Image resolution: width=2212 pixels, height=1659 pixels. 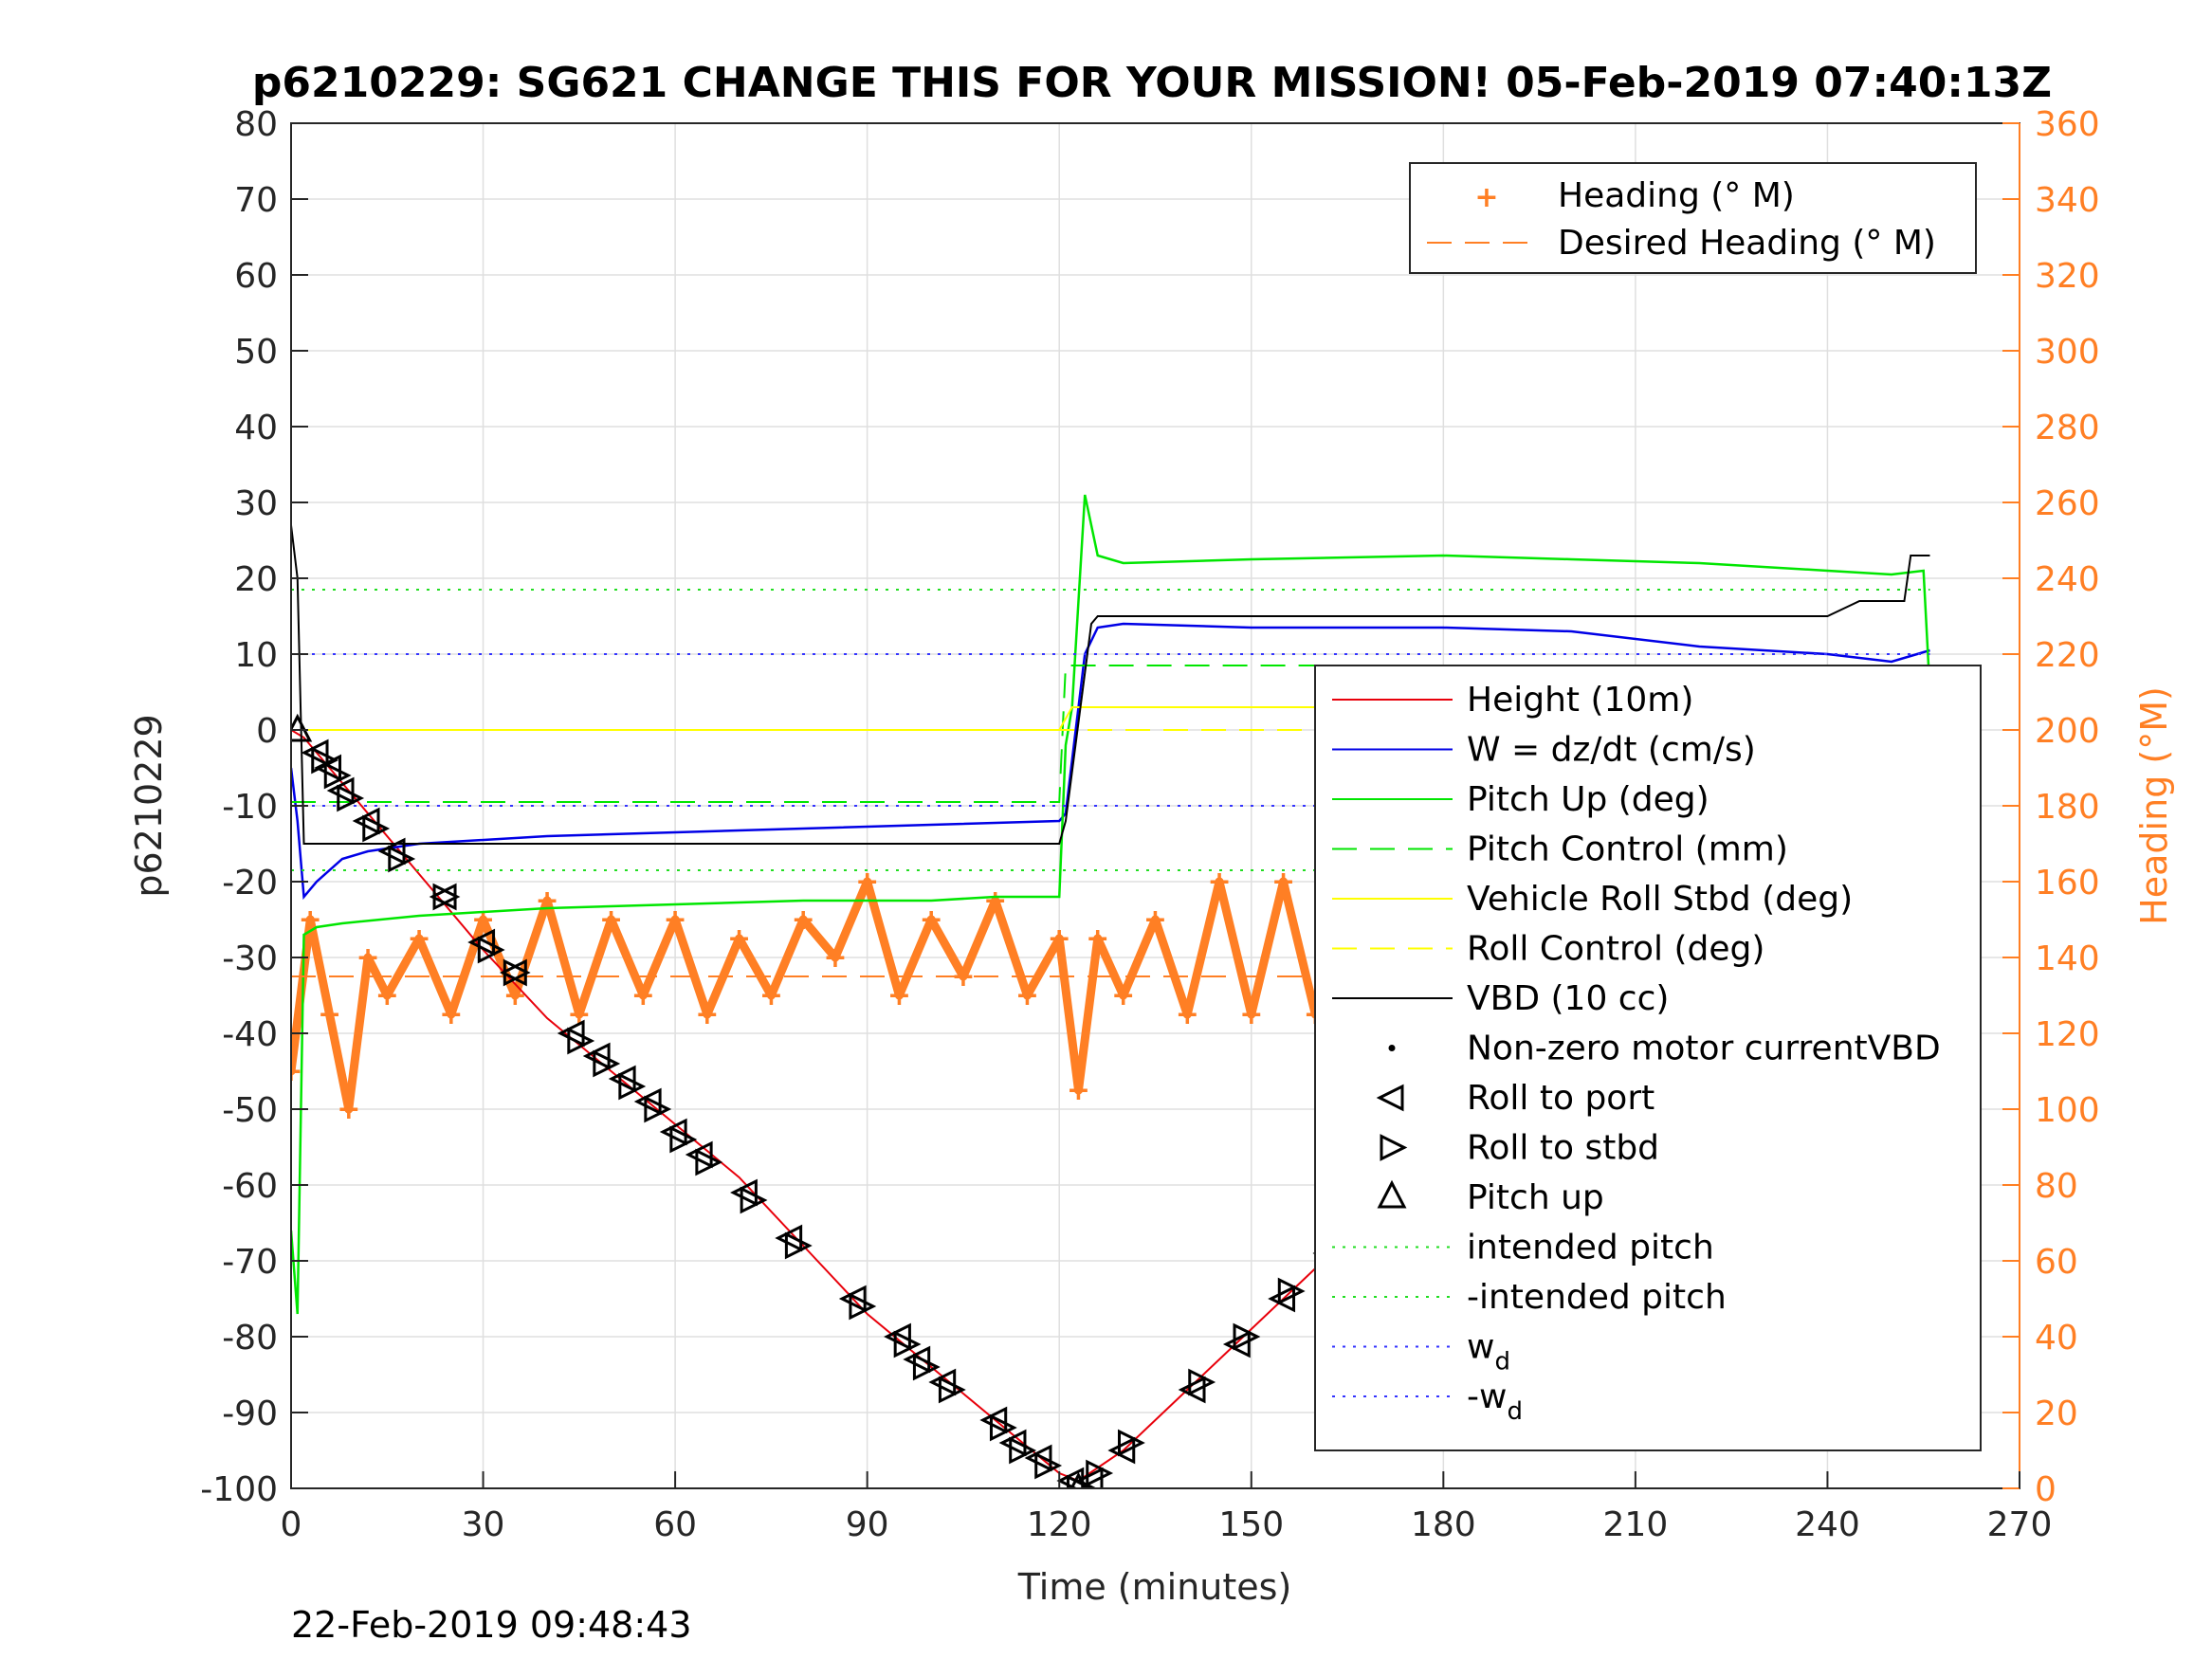 I want to click on y-tick-label-left: 60, so click(x=256, y=276).